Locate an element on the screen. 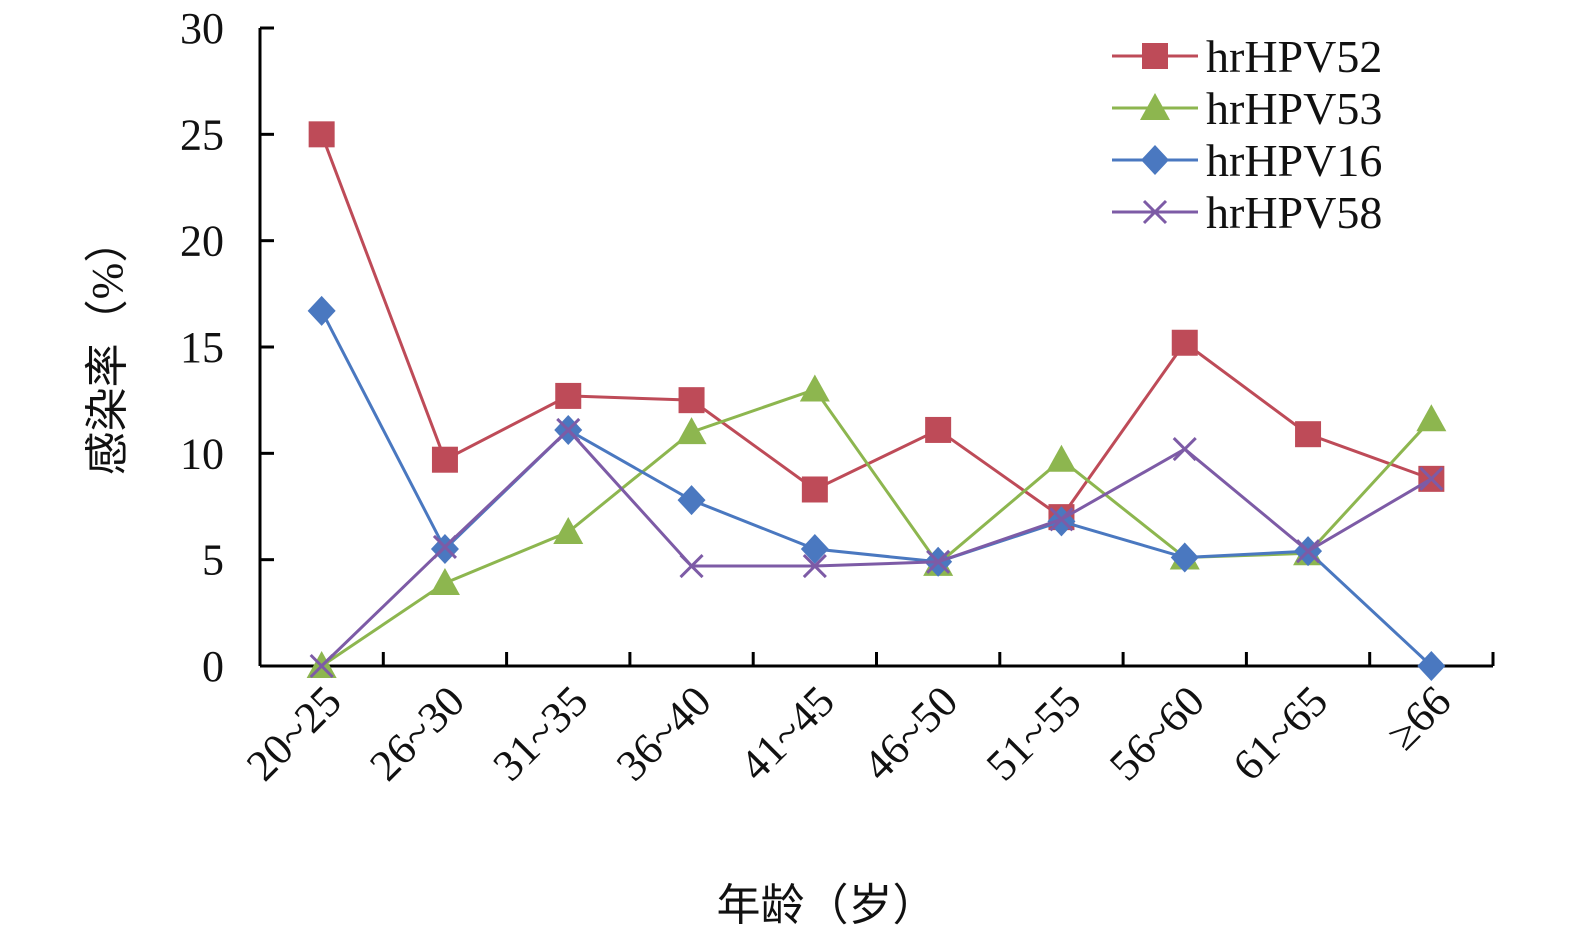  y-tick-label: 25 is located at coordinates (202, 134).